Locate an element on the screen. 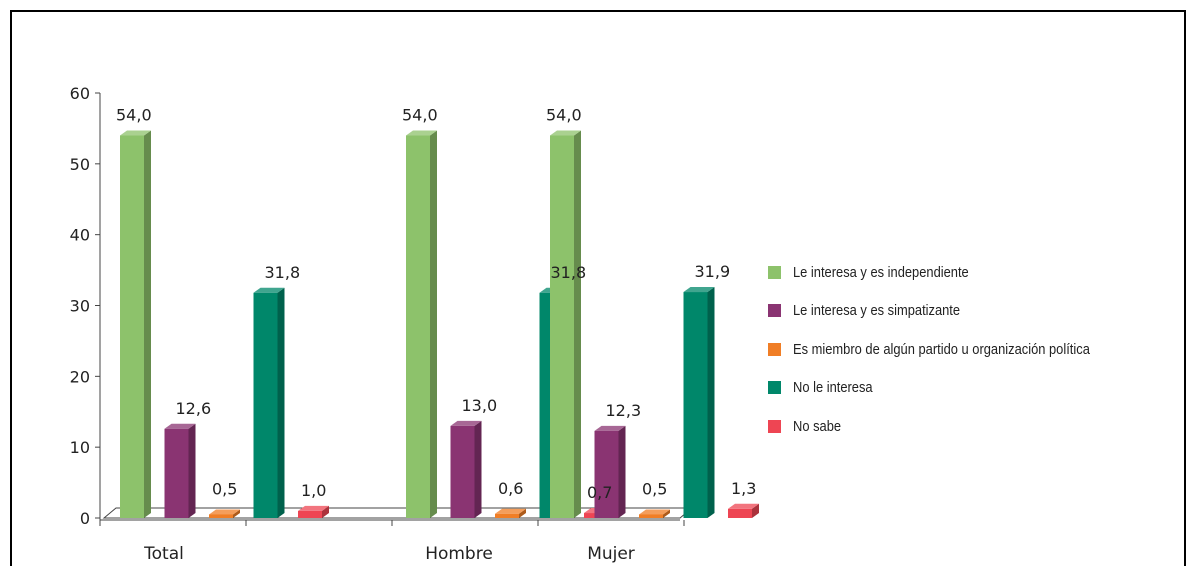 This screenshot has width=1200, height=568. data-label: 12,6 is located at coordinates (194, 408).